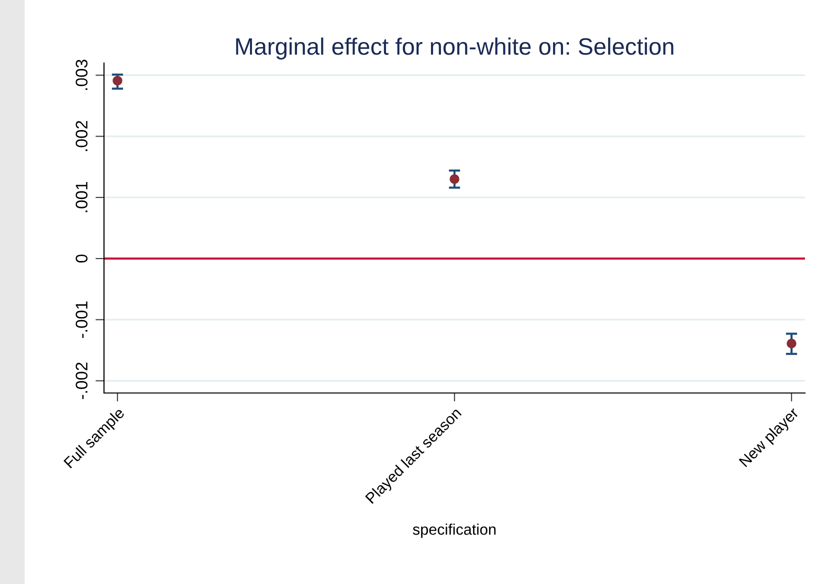 The width and height of the screenshot is (820, 584). What do you see at coordinates (82, 136) in the screenshot?
I see `y-tick-label: .002` at bounding box center [82, 136].